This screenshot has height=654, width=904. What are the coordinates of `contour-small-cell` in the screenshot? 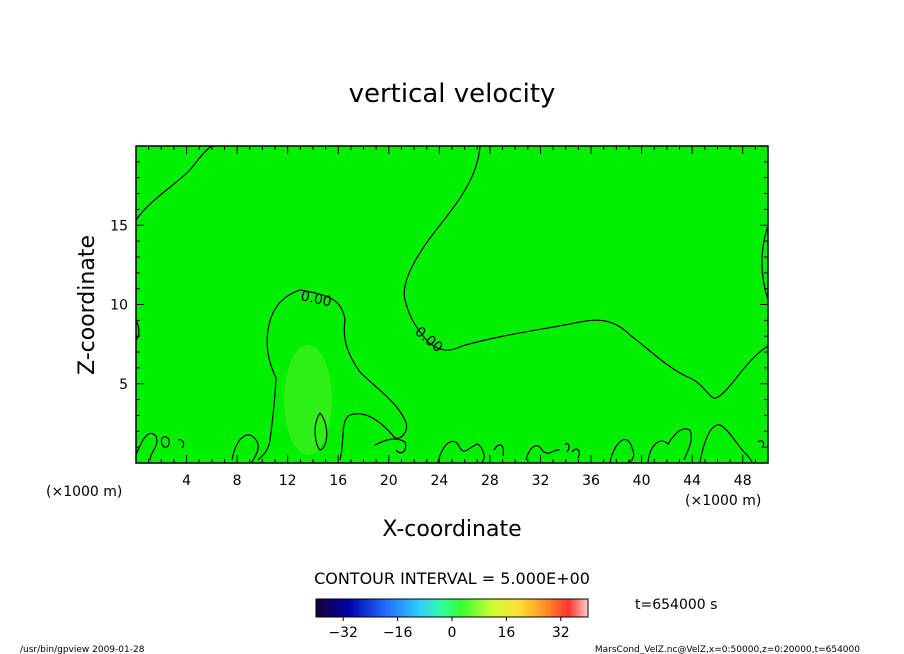 It's located at (321, 431).